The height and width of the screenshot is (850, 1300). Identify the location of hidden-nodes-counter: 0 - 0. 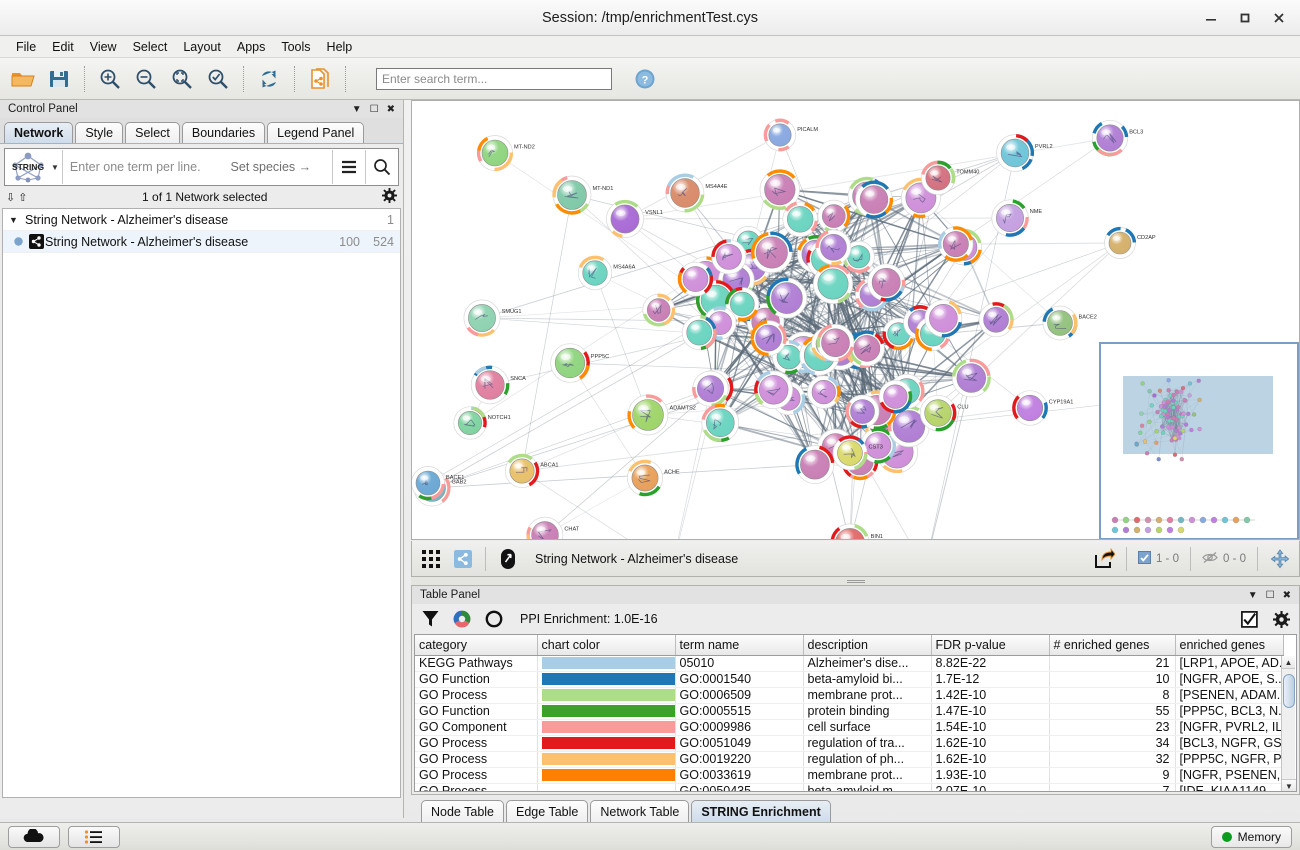
(1224, 559).